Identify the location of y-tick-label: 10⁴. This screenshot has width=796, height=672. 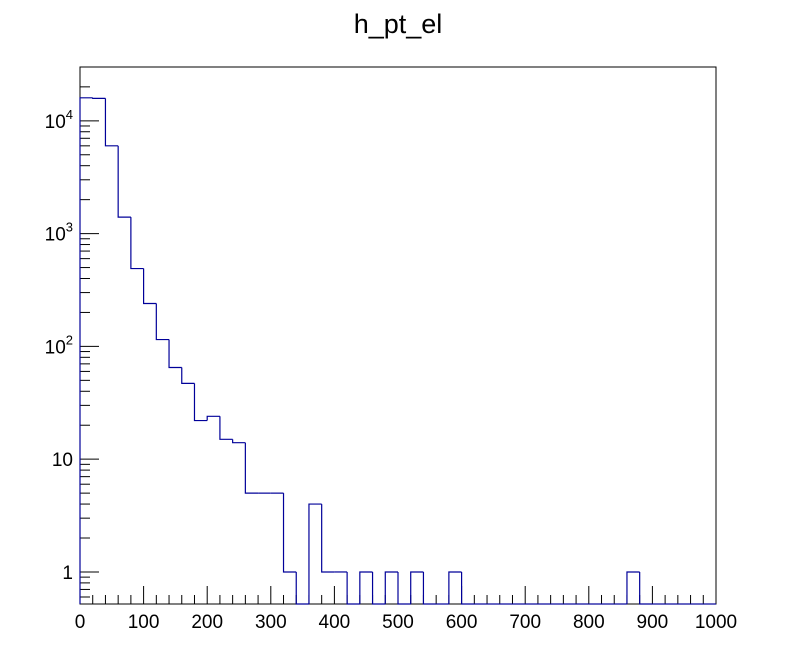
(59, 120).